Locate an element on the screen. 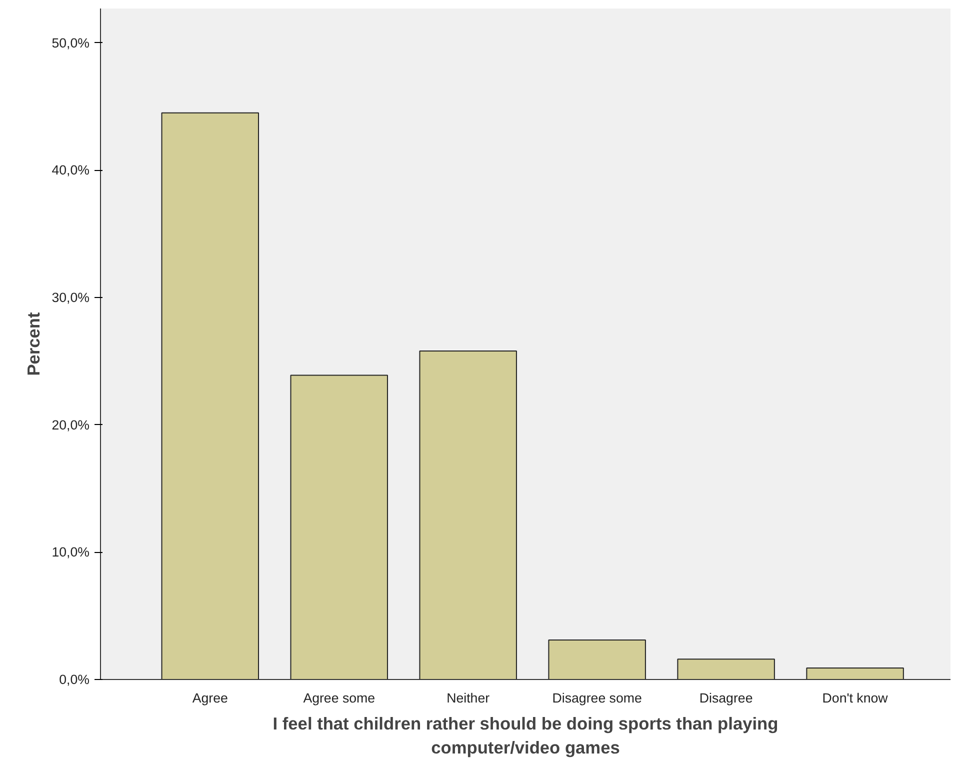 The image size is (954, 769). x-tick-label: Agree is located at coordinates (210, 698).